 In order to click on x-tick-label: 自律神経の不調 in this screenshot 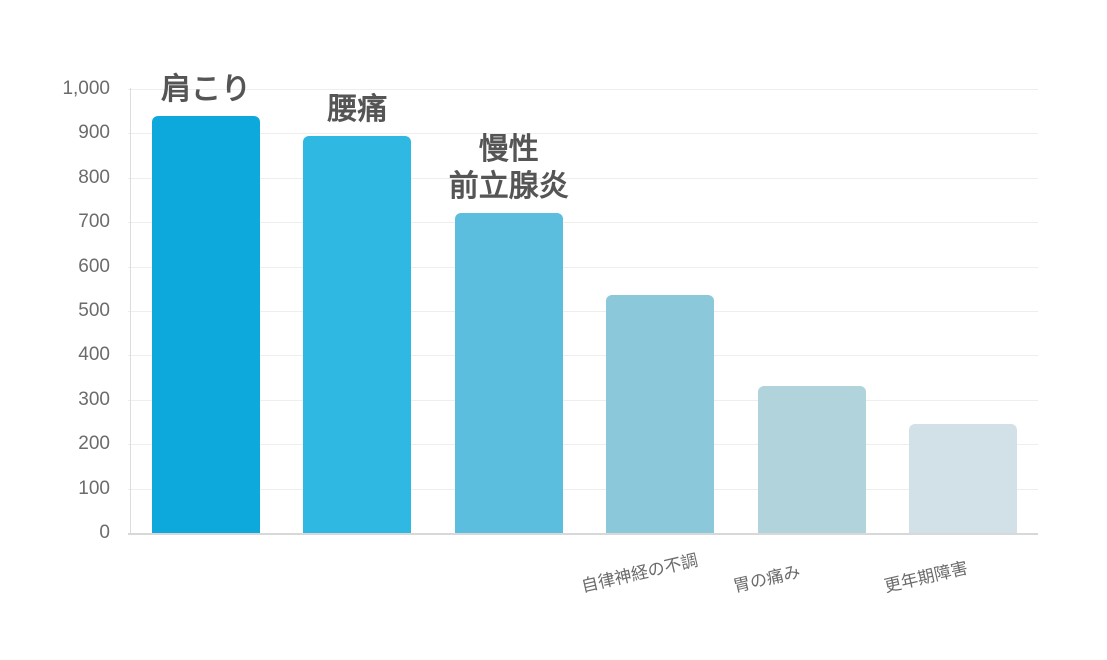, I will do `click(640, 573)`.